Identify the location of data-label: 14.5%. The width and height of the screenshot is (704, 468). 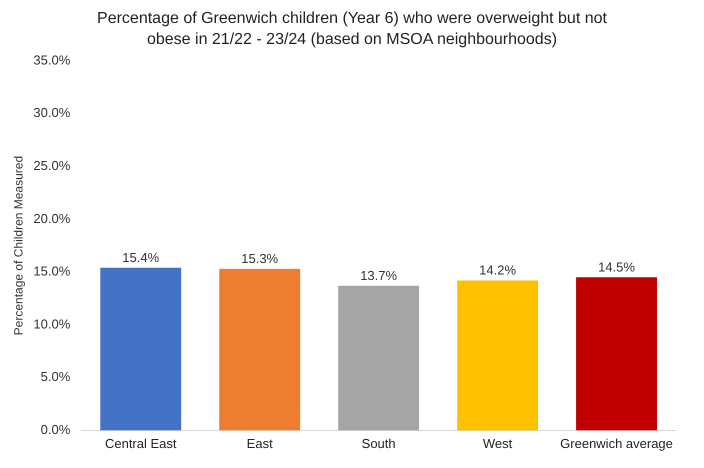
(617, 266).